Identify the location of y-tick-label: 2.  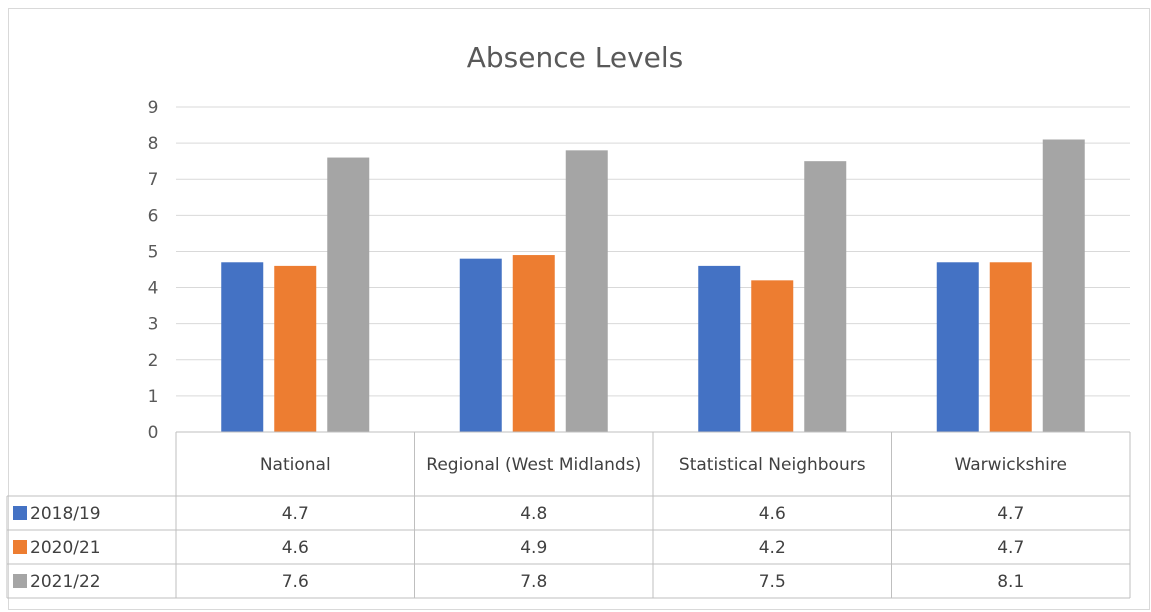
(153, 361).